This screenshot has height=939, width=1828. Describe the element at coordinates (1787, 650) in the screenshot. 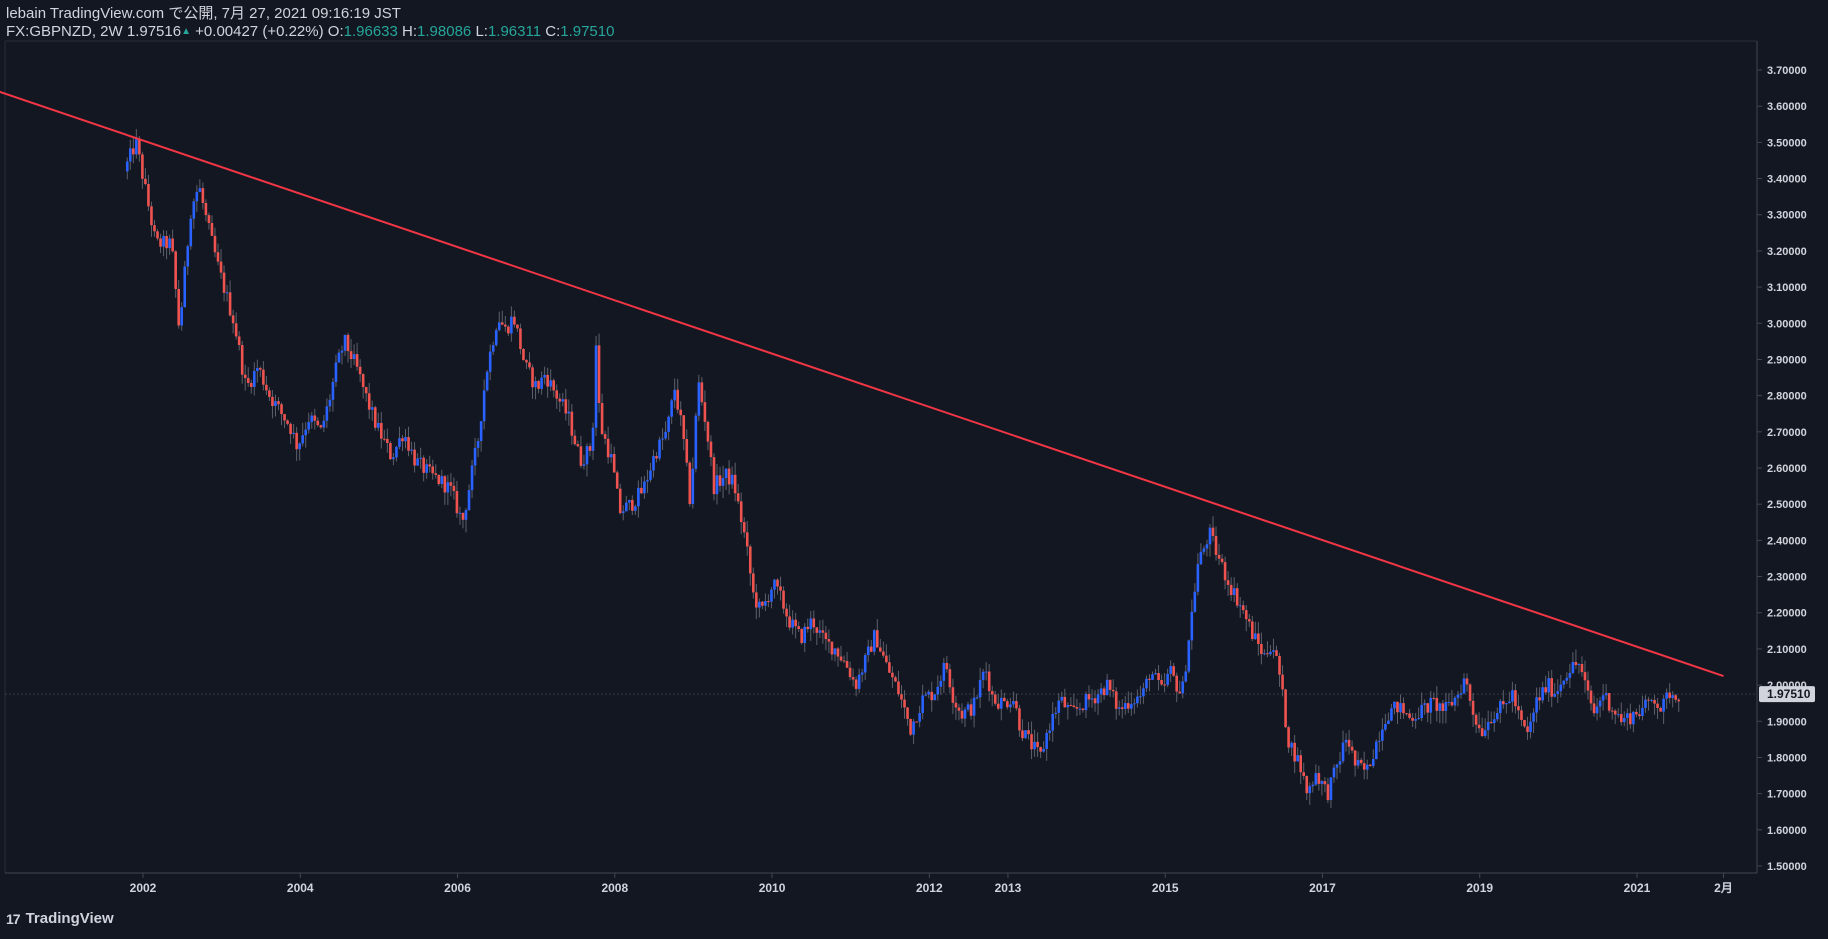

I see `y-tick-label: 2.10000` at that location.